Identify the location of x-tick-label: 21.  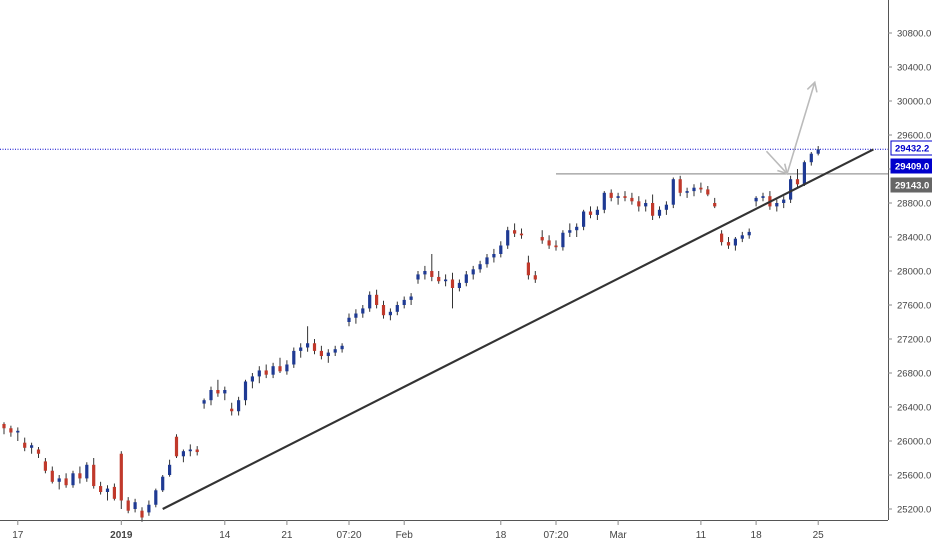
(287, 535).